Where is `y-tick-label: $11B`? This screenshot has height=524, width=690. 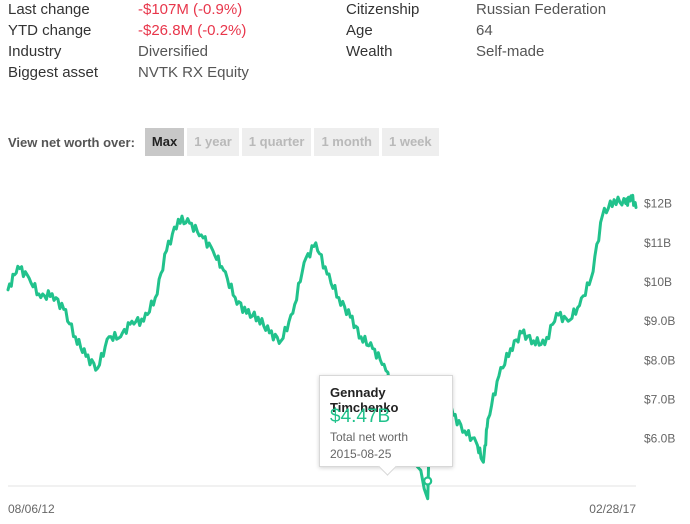 y-tick-label: $11B is located at coordinates (657, 243).